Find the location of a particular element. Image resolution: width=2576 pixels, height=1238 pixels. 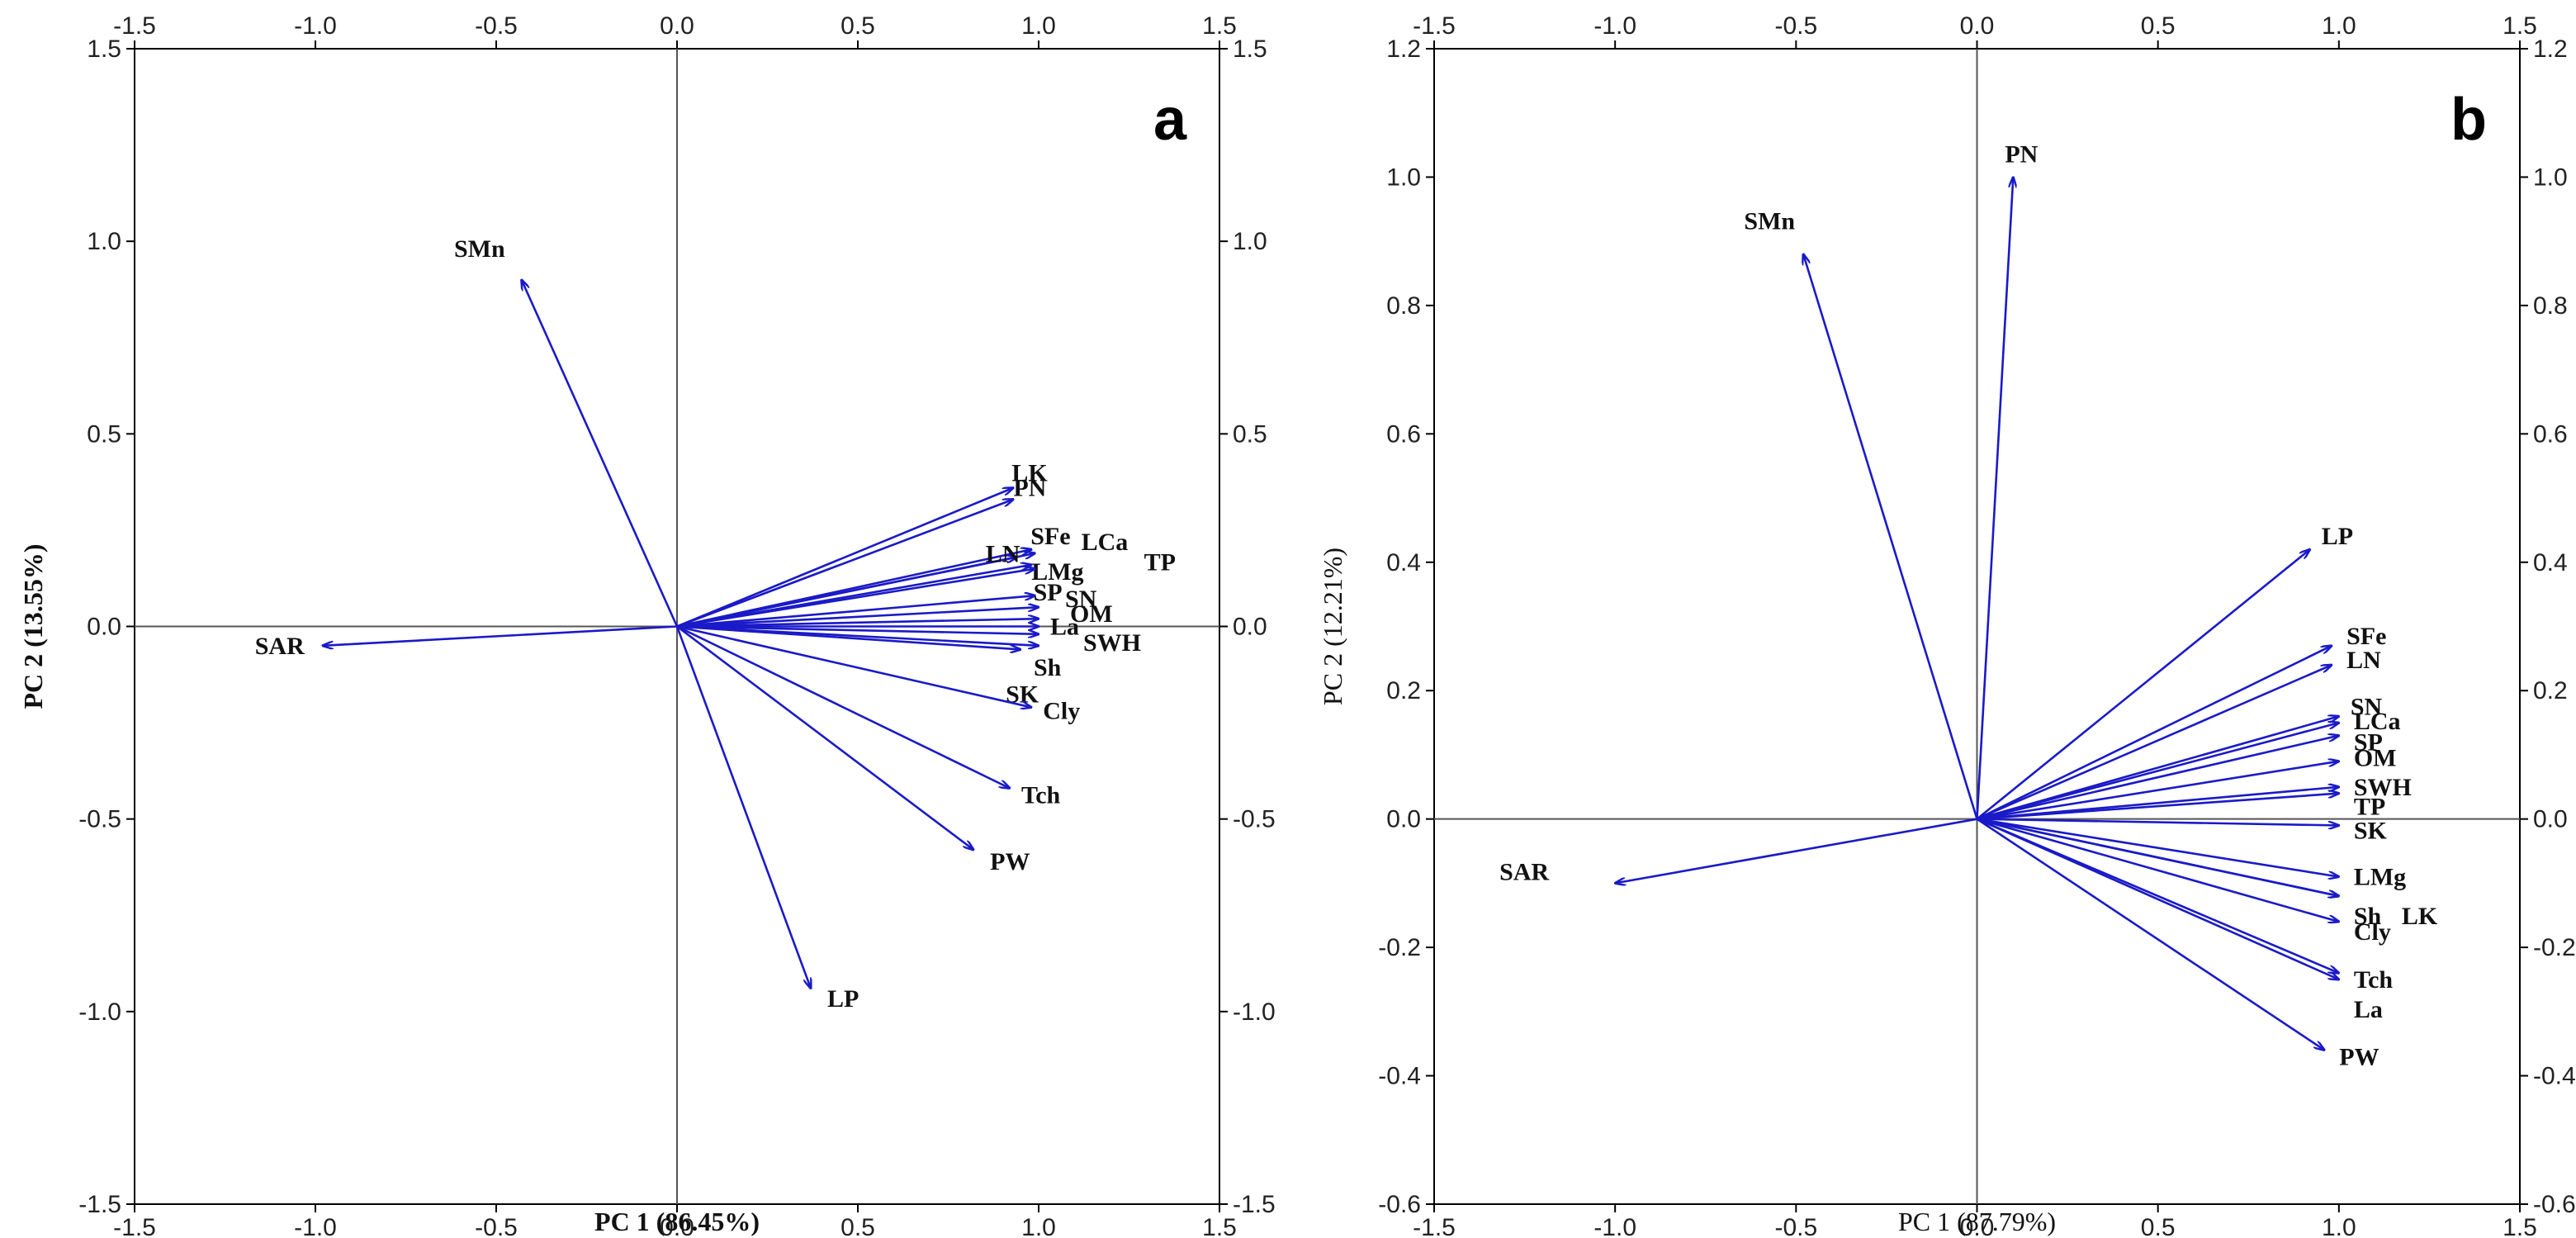

y-tick-label: 0.0 is located at coordinates (104, 627).